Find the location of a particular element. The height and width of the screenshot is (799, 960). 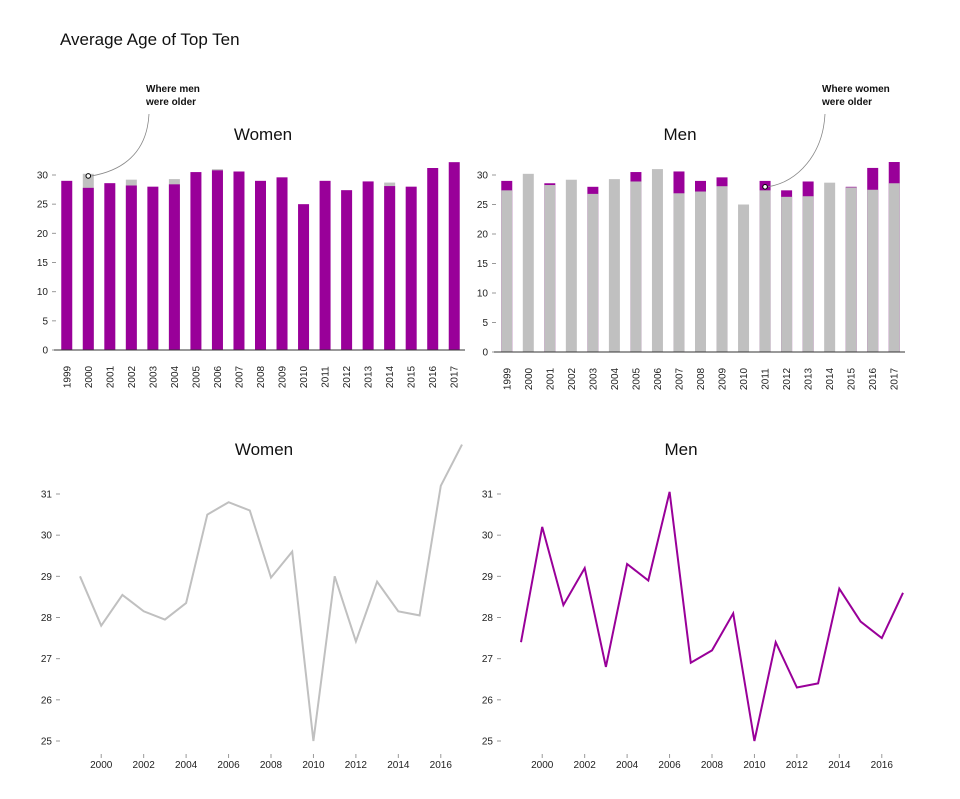

women-bar-xtick-label: 2016 is located at coordinates (433, 376).